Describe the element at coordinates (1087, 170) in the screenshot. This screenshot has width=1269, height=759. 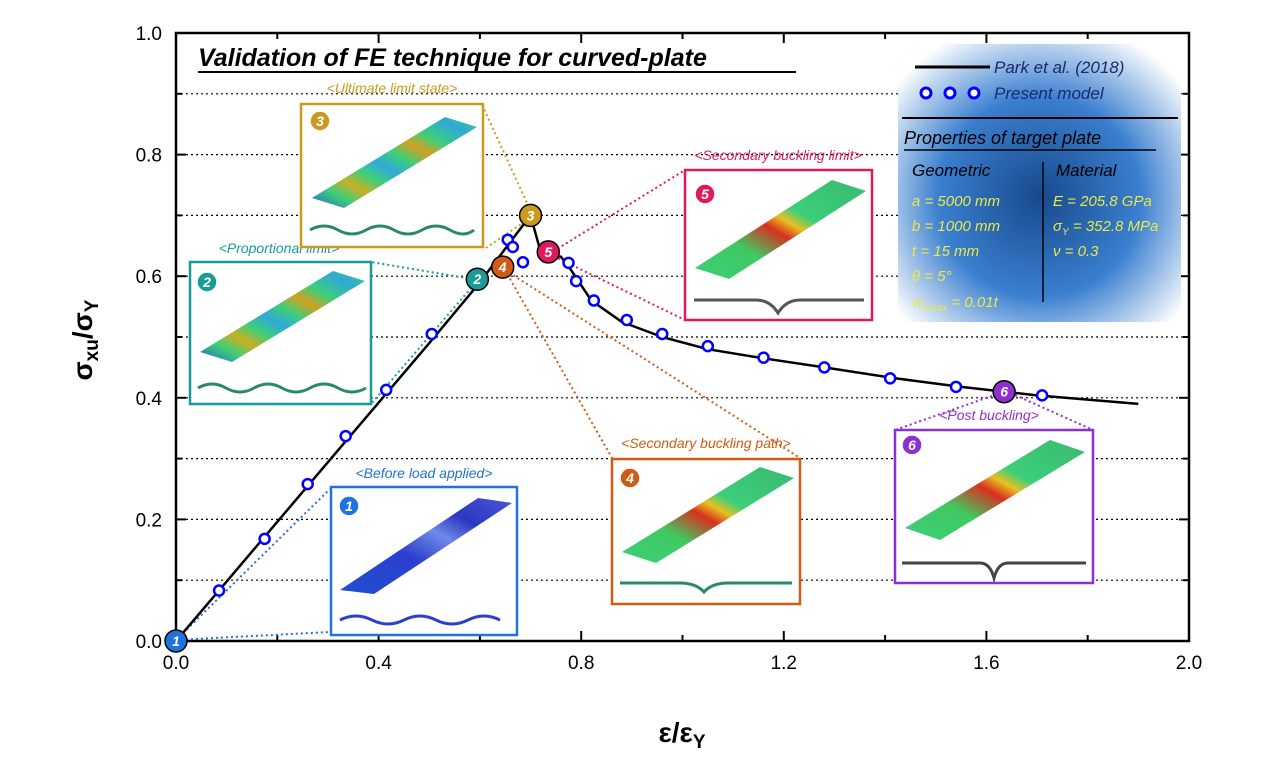
I see `material-heading: Material` at that location.